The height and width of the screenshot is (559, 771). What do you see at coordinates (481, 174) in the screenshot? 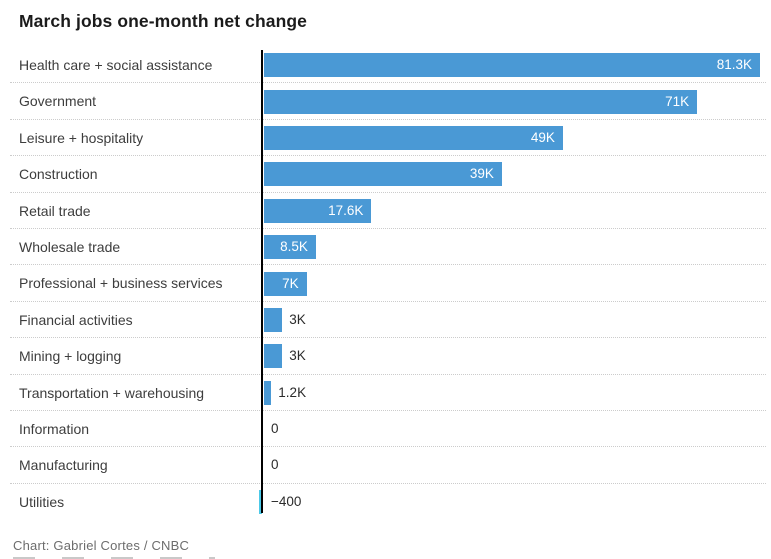
I see `value-label: 39K` at bounding box center [481, 174].